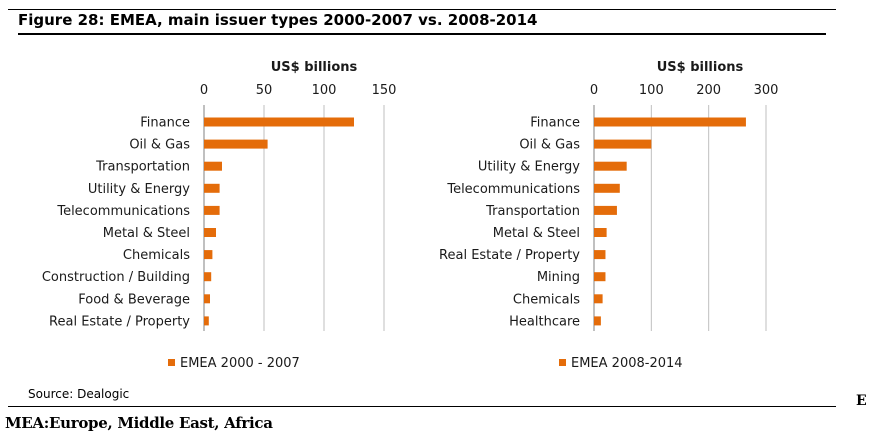 Image resolution: width=873 pixels, height=442 pixels. What do you see at coordinates (422, 406) in the screenshot?
I see `bottom-rule` at bounding box center [422, 406].